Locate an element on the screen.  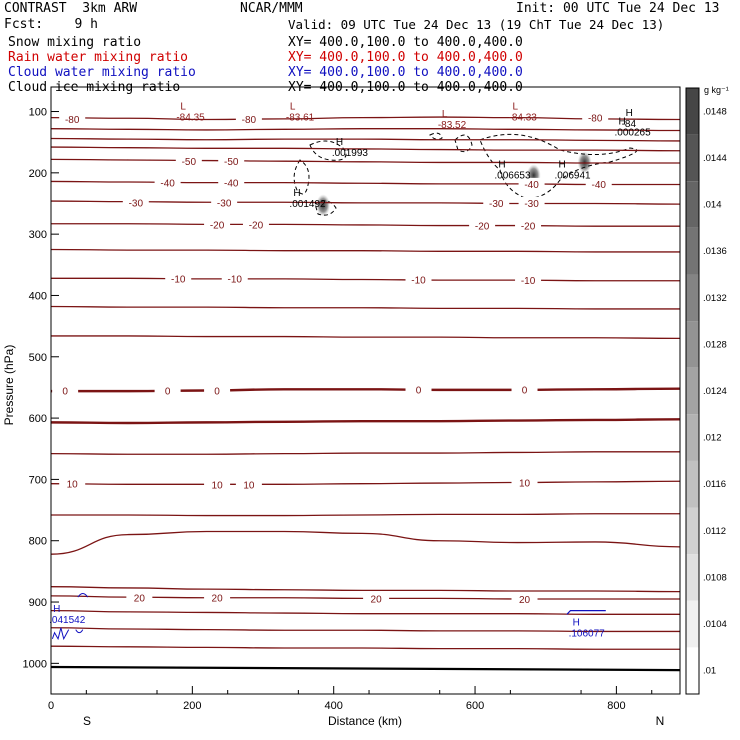
extremum-value: .006941 is located at coordinates (572, 175).